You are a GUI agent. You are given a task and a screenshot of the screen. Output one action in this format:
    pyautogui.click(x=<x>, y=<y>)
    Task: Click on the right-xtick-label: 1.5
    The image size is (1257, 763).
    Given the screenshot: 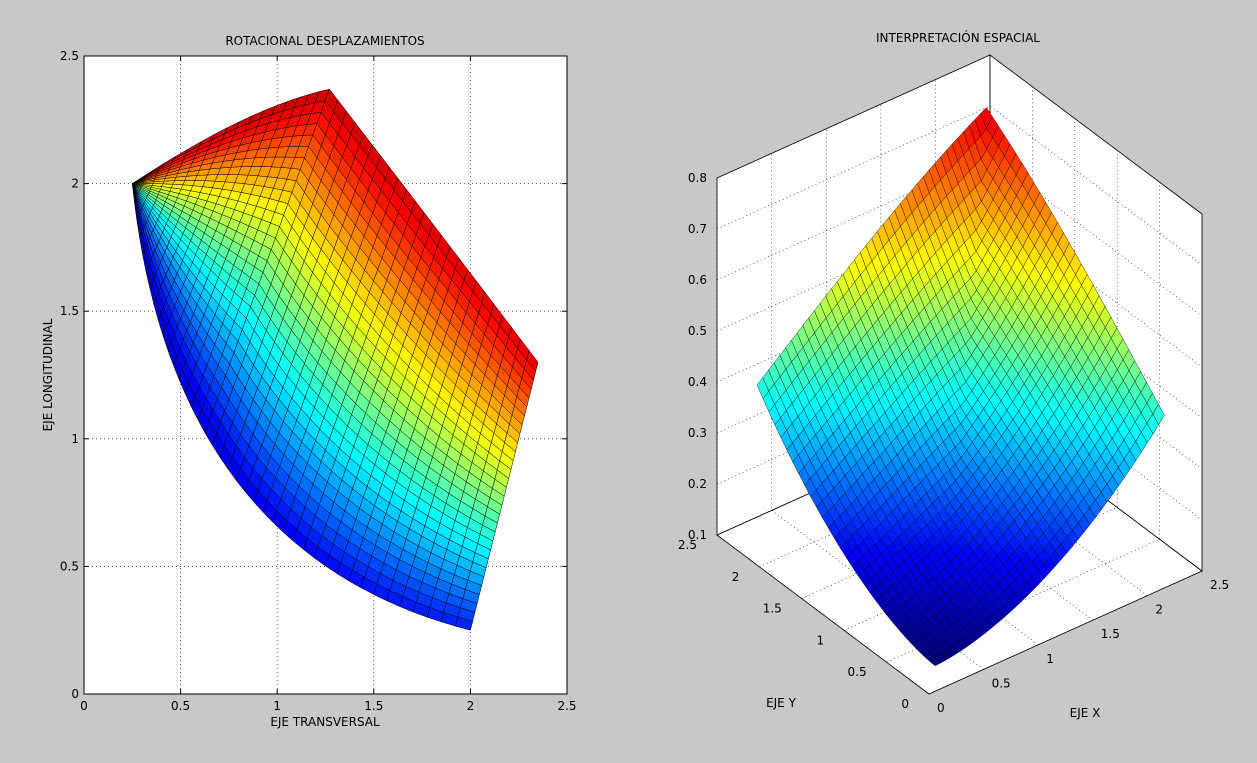 What is the action you would take?
    pyautogui.click(x=1110, y=634)
    